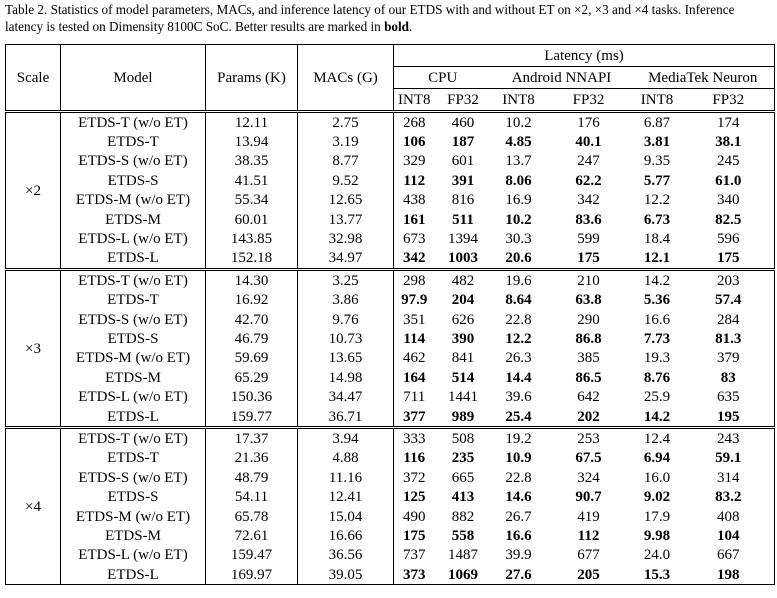 This screenshot has height=598, width=777. Describe the element at coordinates (463, 122) in the screenshot. I see `latency-cell: 460` at that location.